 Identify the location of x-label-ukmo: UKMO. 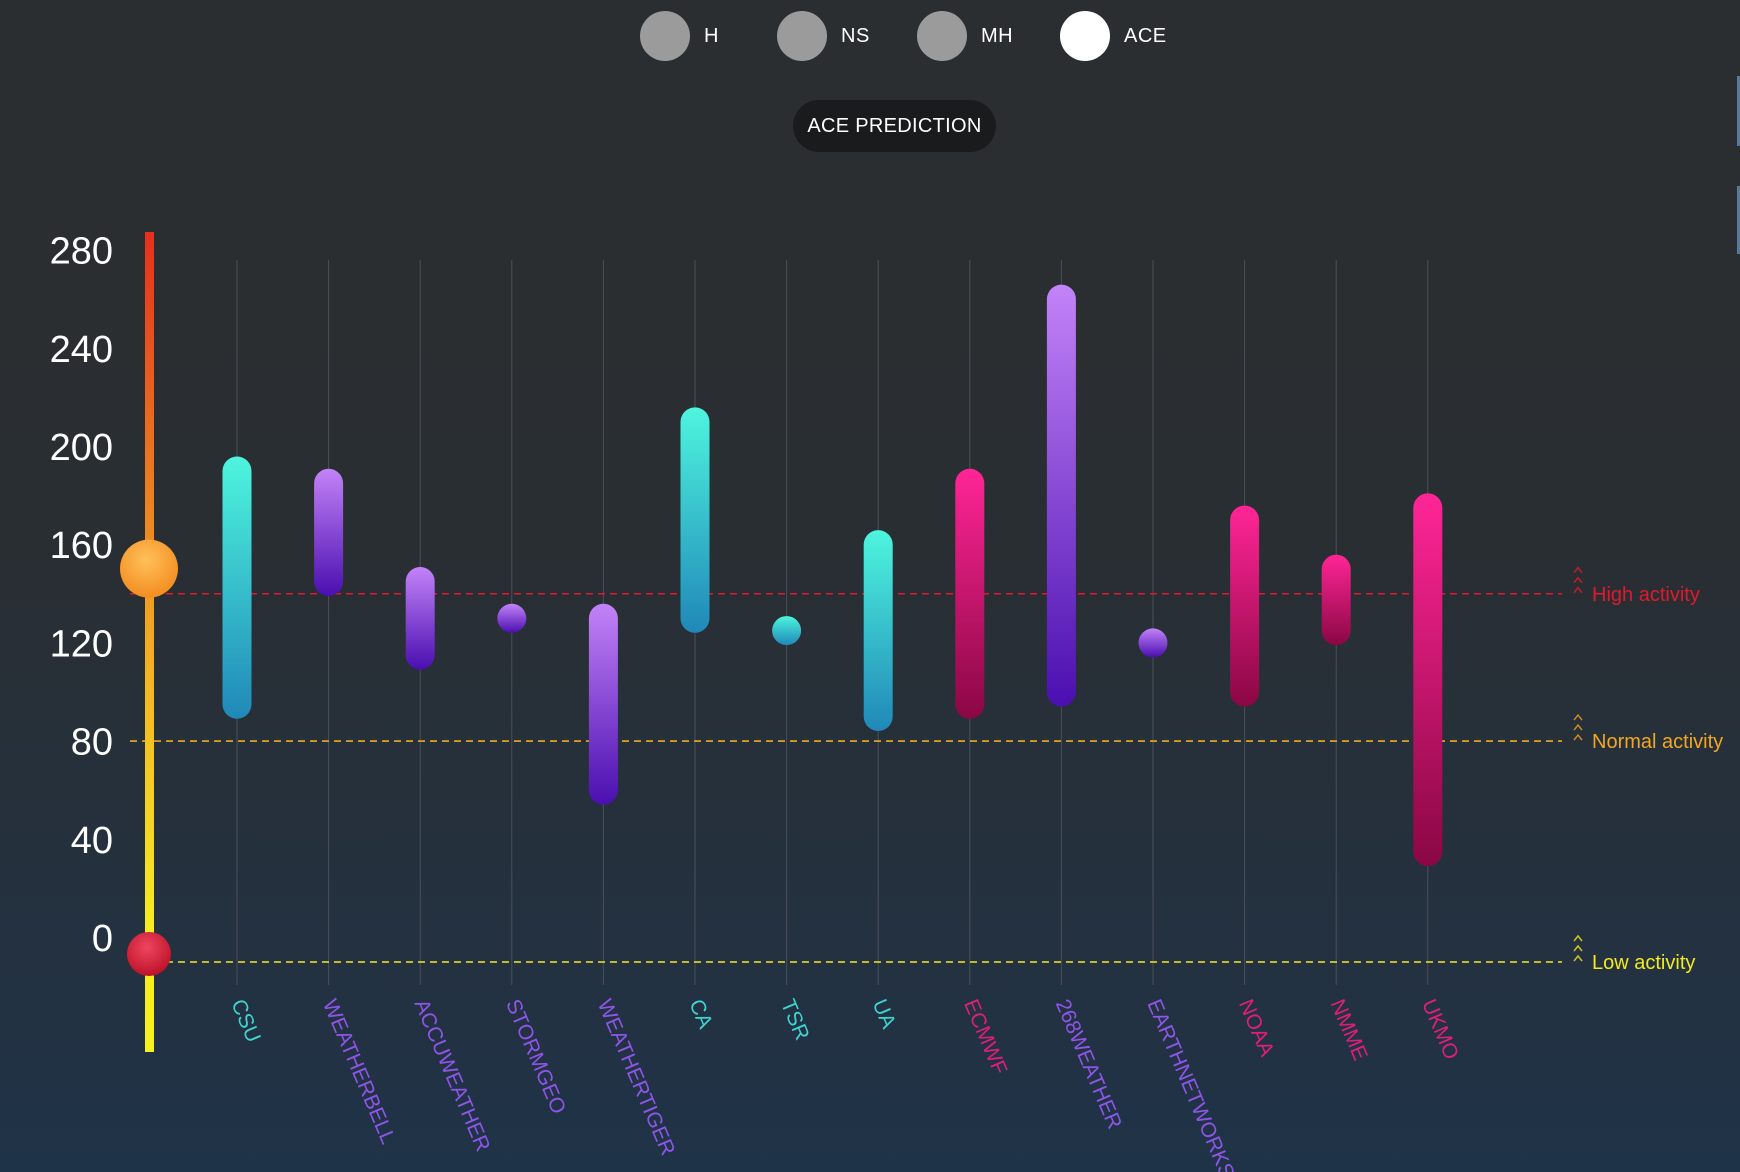
(1440, 1029).